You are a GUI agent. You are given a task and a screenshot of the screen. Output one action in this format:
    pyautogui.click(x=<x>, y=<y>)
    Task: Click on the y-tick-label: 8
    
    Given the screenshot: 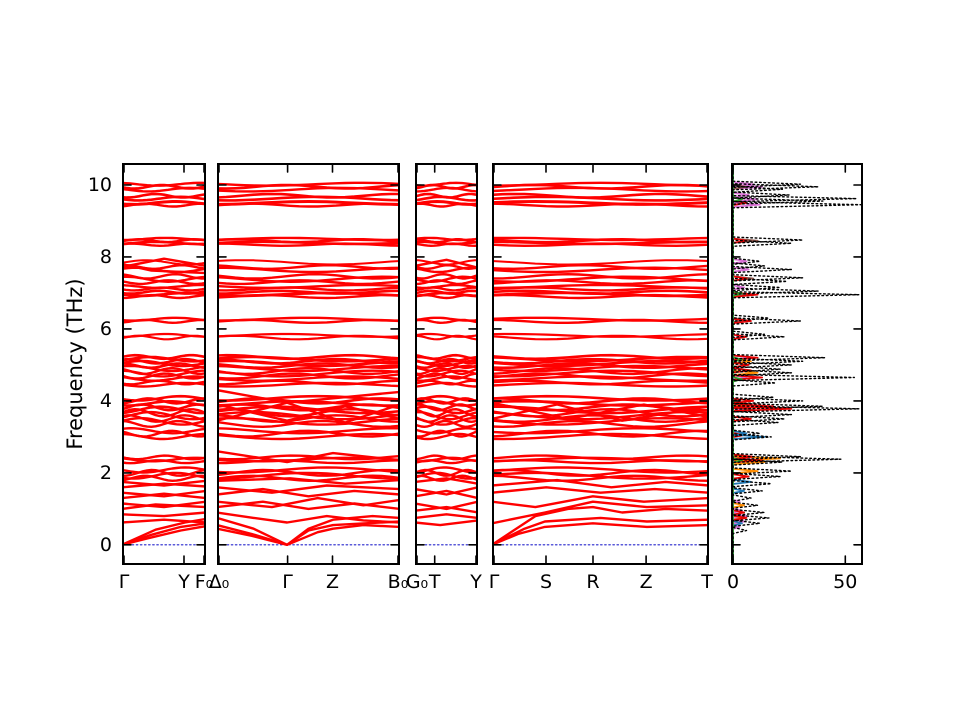 What is the action you would take?
    pyautogui.click(x=105, y=256)
    